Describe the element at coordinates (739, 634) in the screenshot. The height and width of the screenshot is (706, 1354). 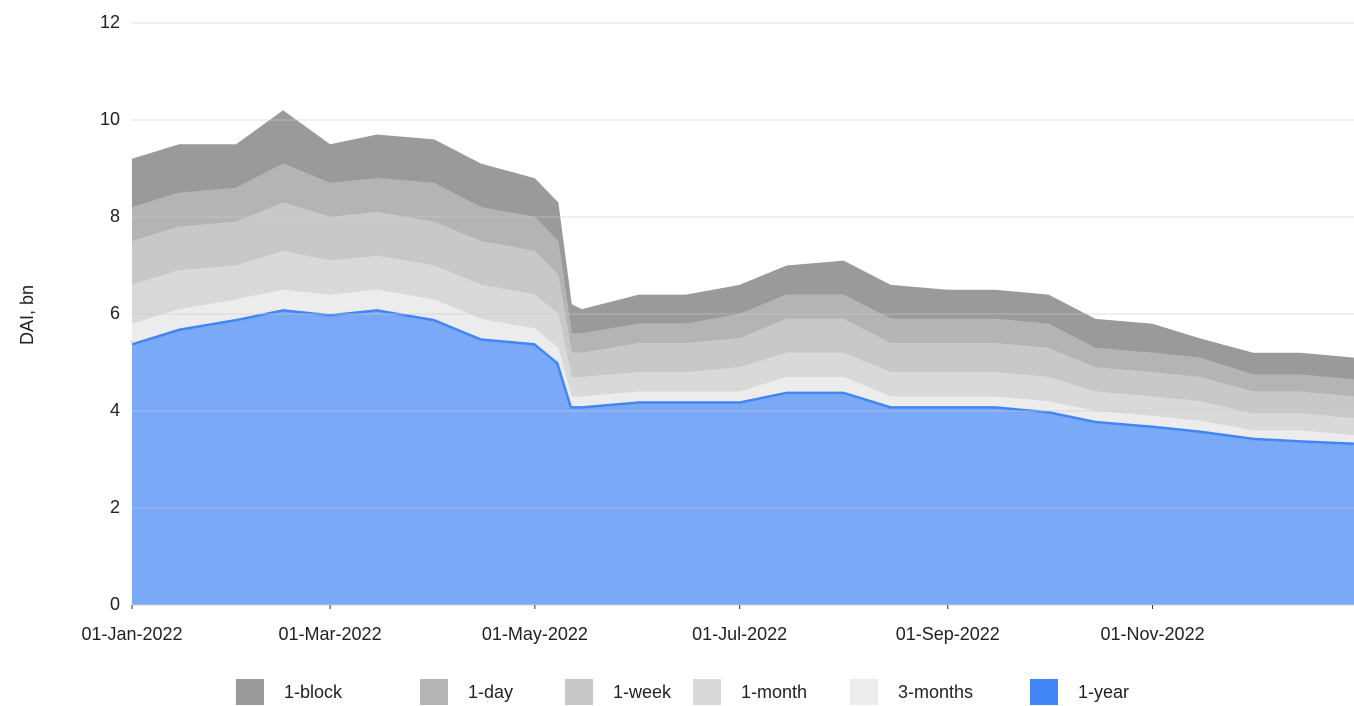
I see `x-tick-label: 01-Jul-2022` at that location.